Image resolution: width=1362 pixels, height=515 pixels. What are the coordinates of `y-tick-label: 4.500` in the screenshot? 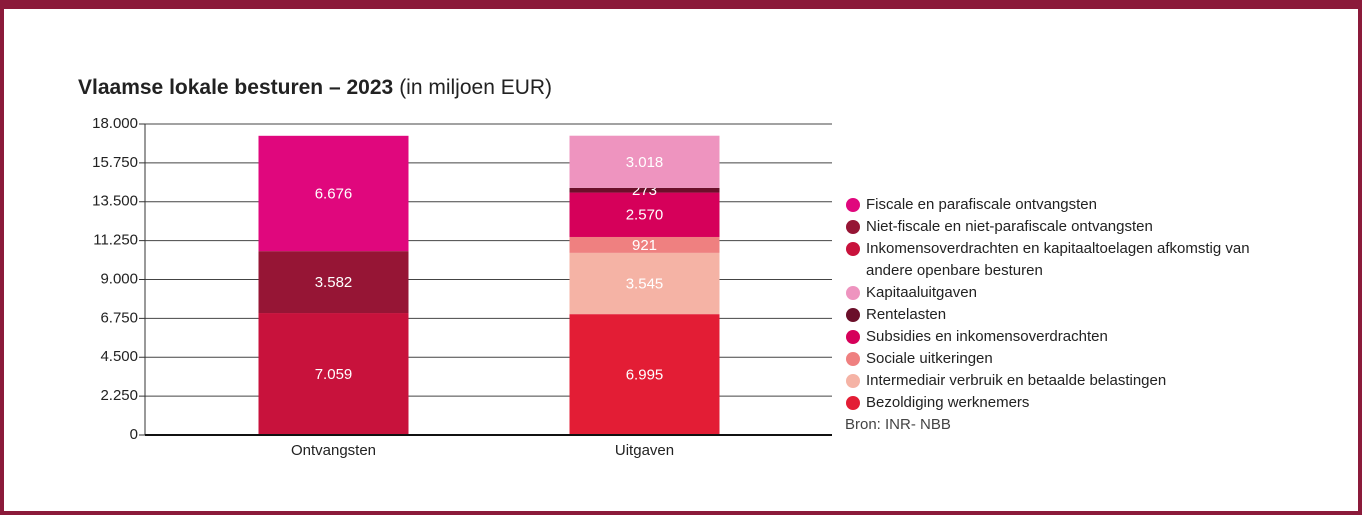 It's located at (119, 356).